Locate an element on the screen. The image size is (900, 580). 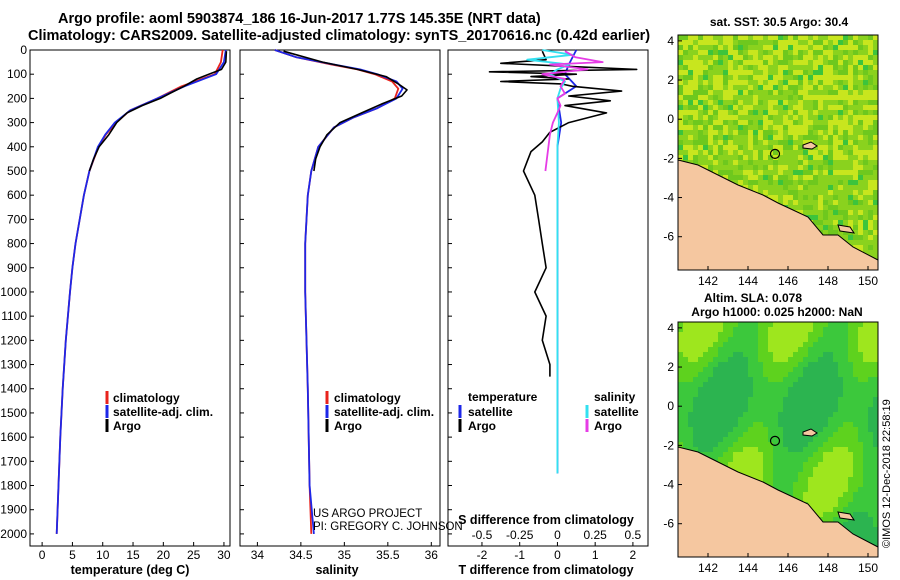
y-tick-label: 400 is located at coordinates (17, 147).